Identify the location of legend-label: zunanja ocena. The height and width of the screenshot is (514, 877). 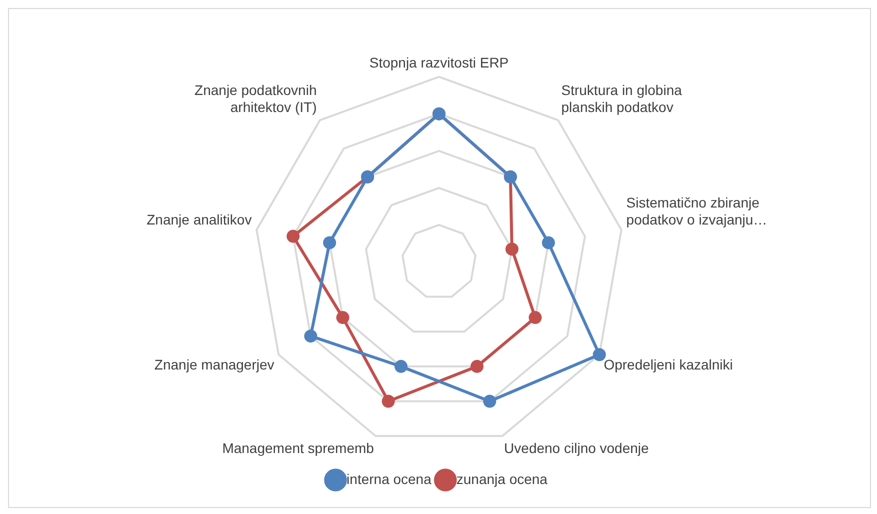
(502, 478).